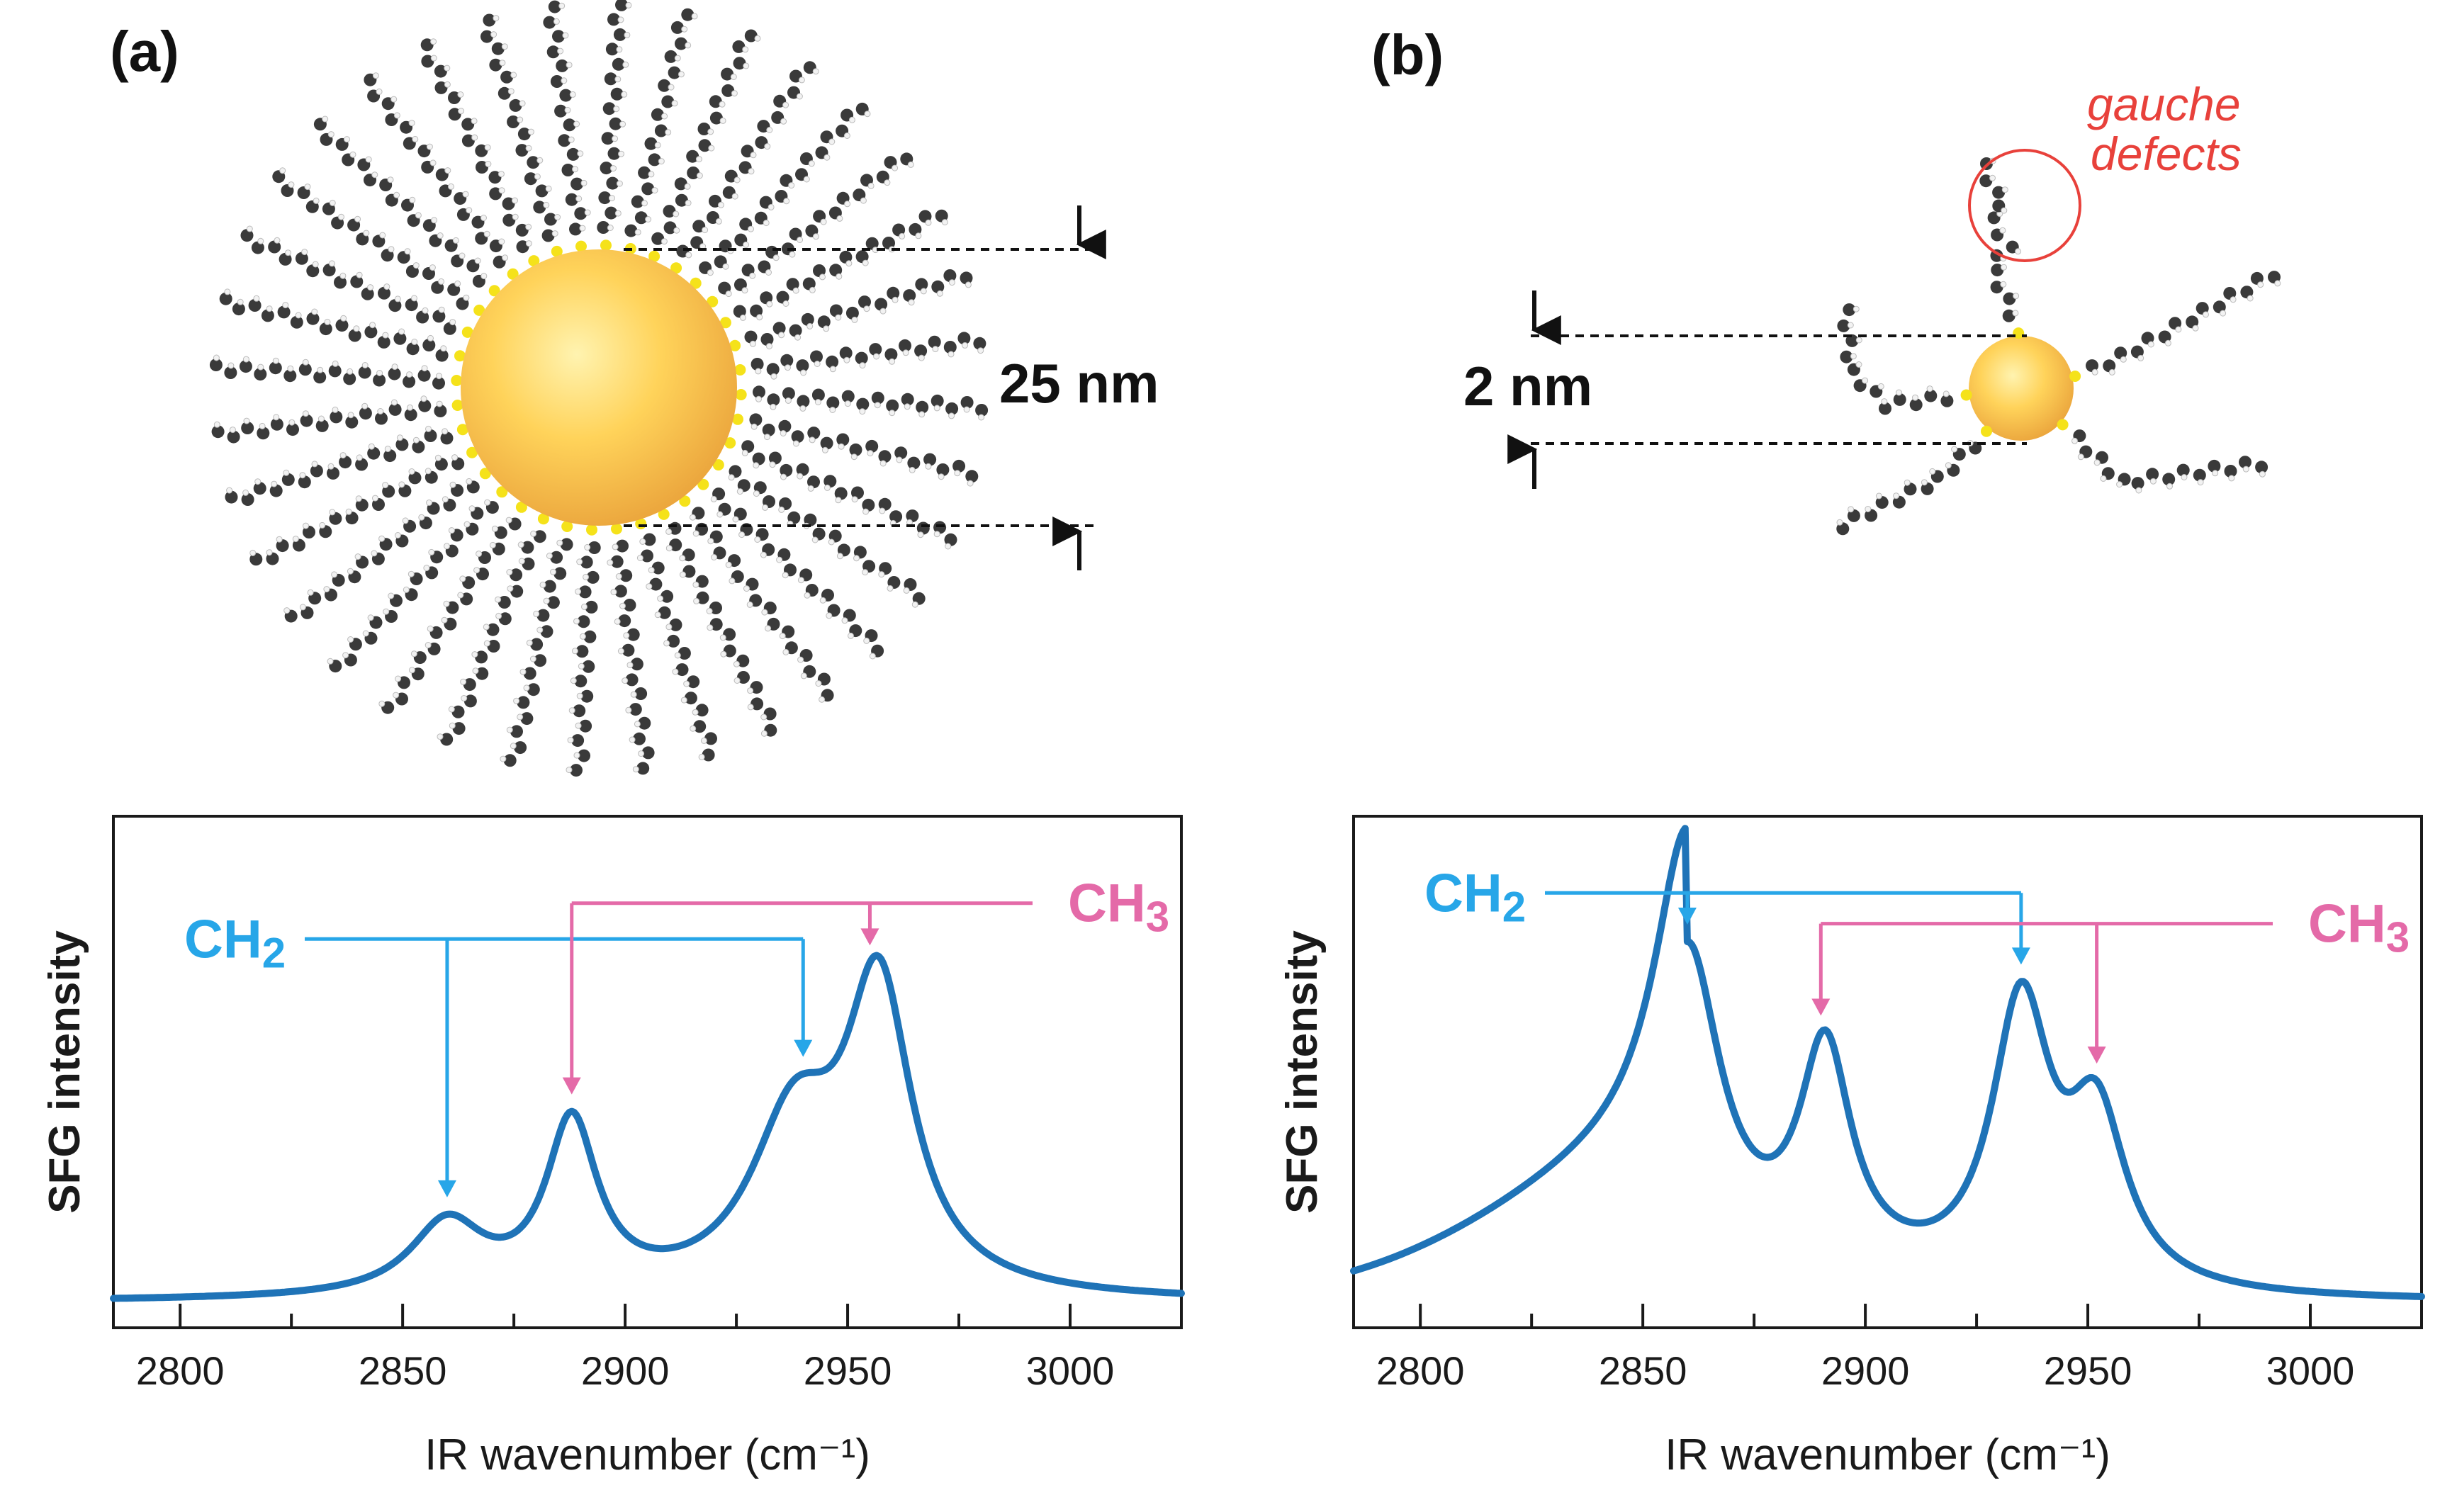  What do you see at coordinates (1408, 54) in the screenshot?
I see `panel-b-label: (b)` at bounding box center [1408, 54].